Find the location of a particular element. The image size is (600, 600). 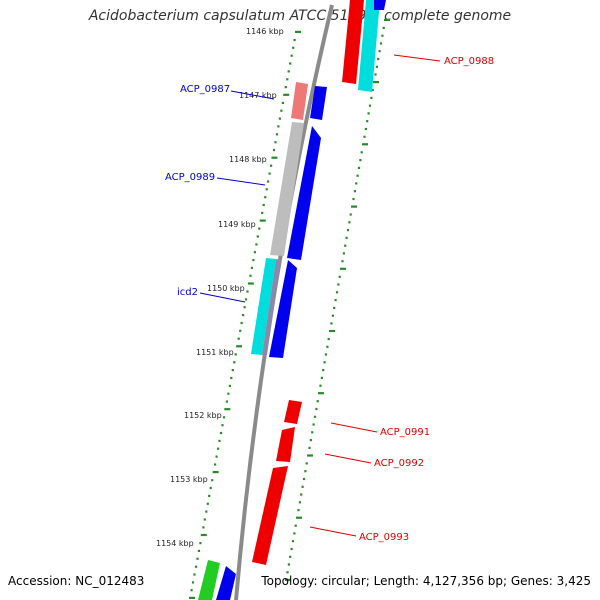

gene-arrow-acp0987 is located at coordinates (299, 101).